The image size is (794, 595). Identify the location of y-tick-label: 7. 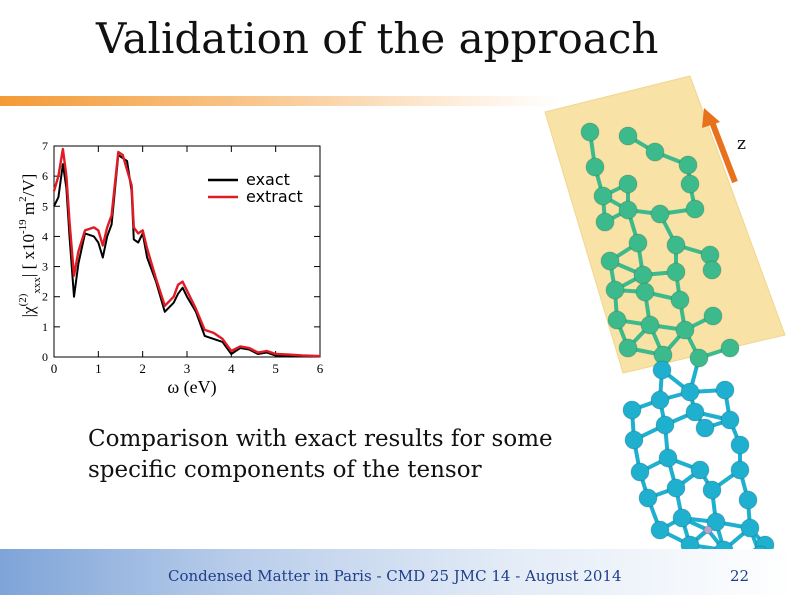
(45, 146).